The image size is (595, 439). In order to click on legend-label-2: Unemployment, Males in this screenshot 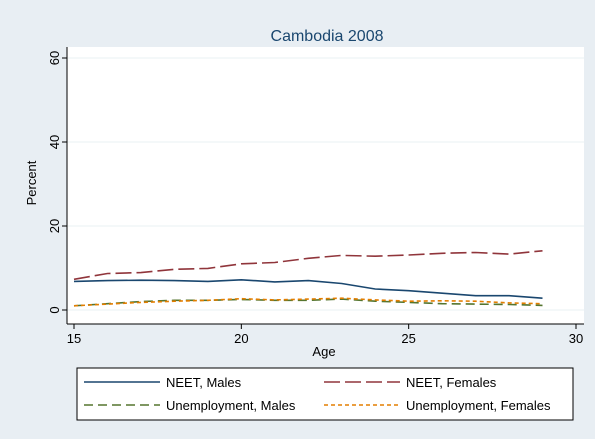, I will do `click(231, 405)`.